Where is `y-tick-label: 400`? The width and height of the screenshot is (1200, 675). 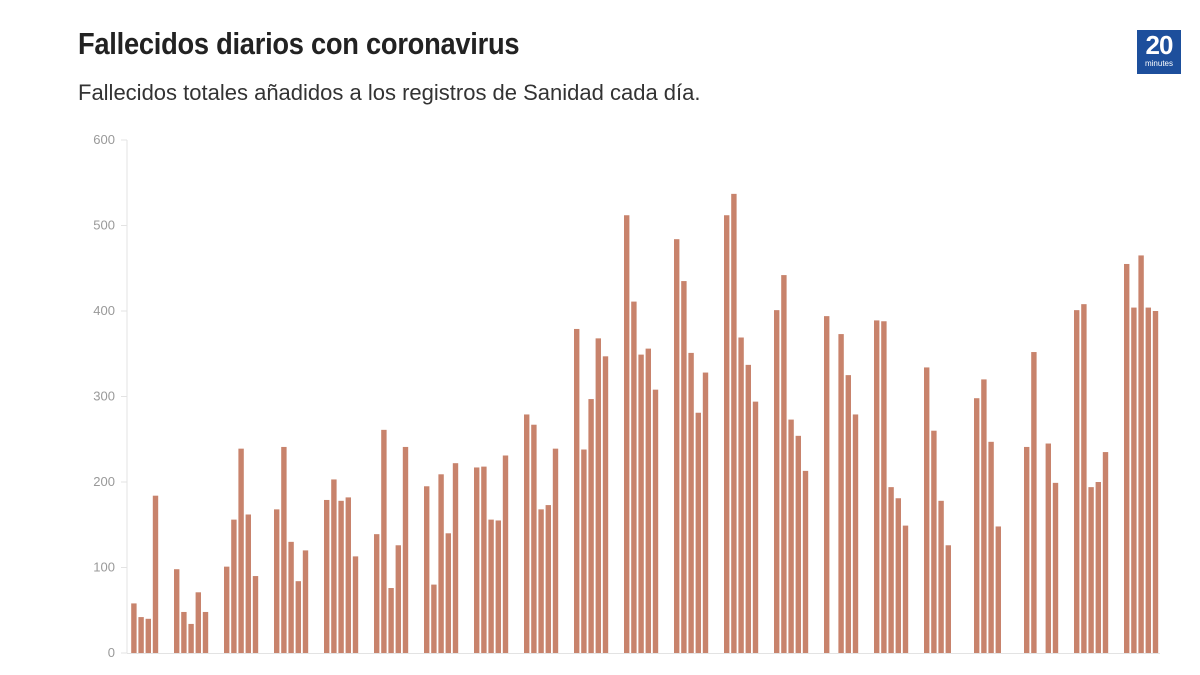 y-tick-label: 400 is located at coordinates (104, 310).